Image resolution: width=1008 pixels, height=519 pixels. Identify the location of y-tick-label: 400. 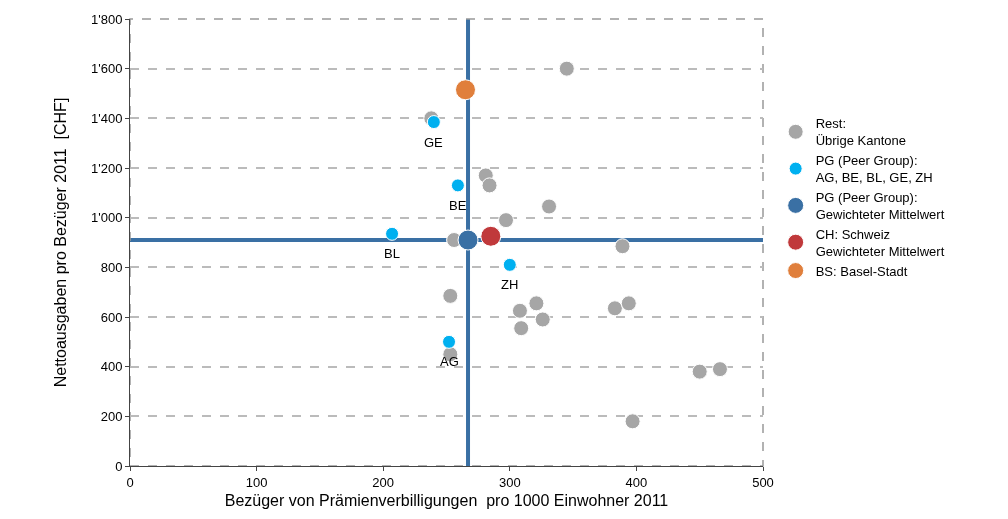
(111, 367).